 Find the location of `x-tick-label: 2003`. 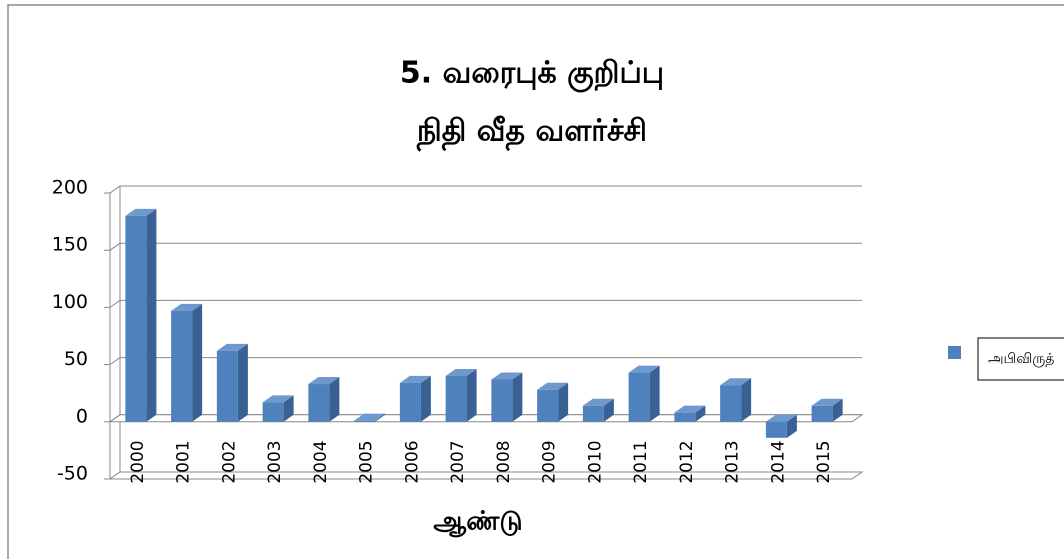

x-tick-label: 2003 is located at coordinates (275, 461).